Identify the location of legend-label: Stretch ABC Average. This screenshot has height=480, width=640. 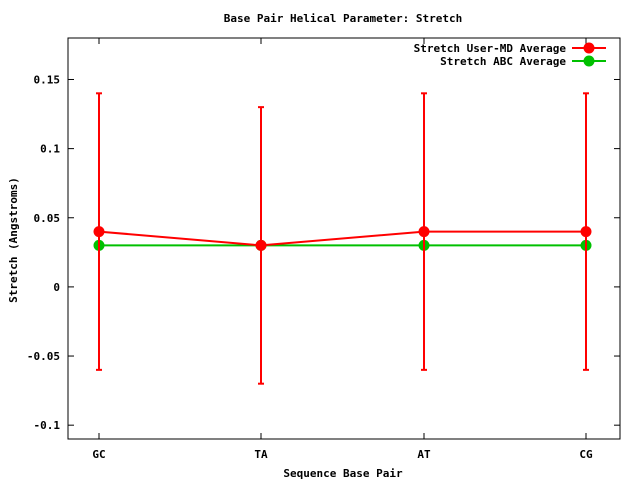
(503, 61).